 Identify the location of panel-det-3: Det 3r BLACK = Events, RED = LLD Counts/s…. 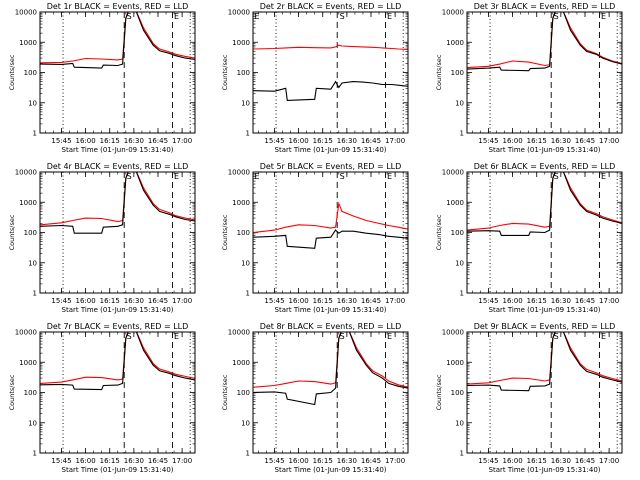
(529, 78).